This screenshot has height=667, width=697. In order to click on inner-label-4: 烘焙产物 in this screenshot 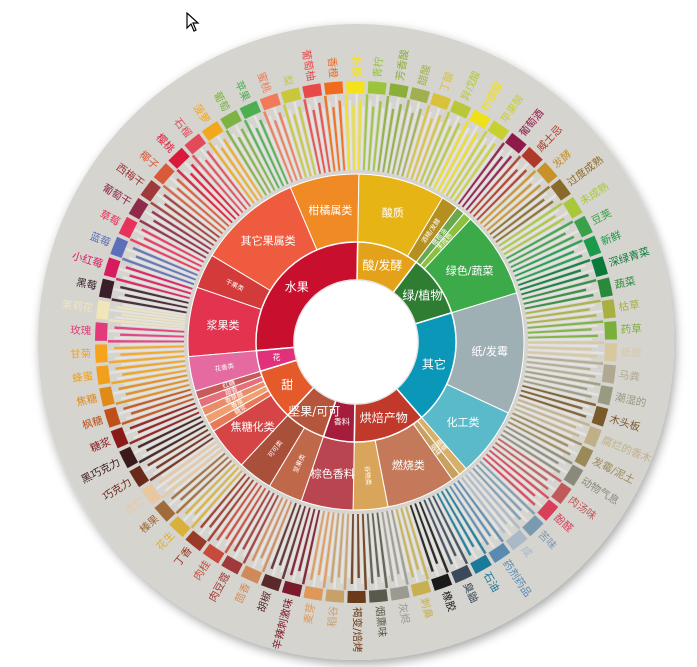, I will do `click(384, 417)`.